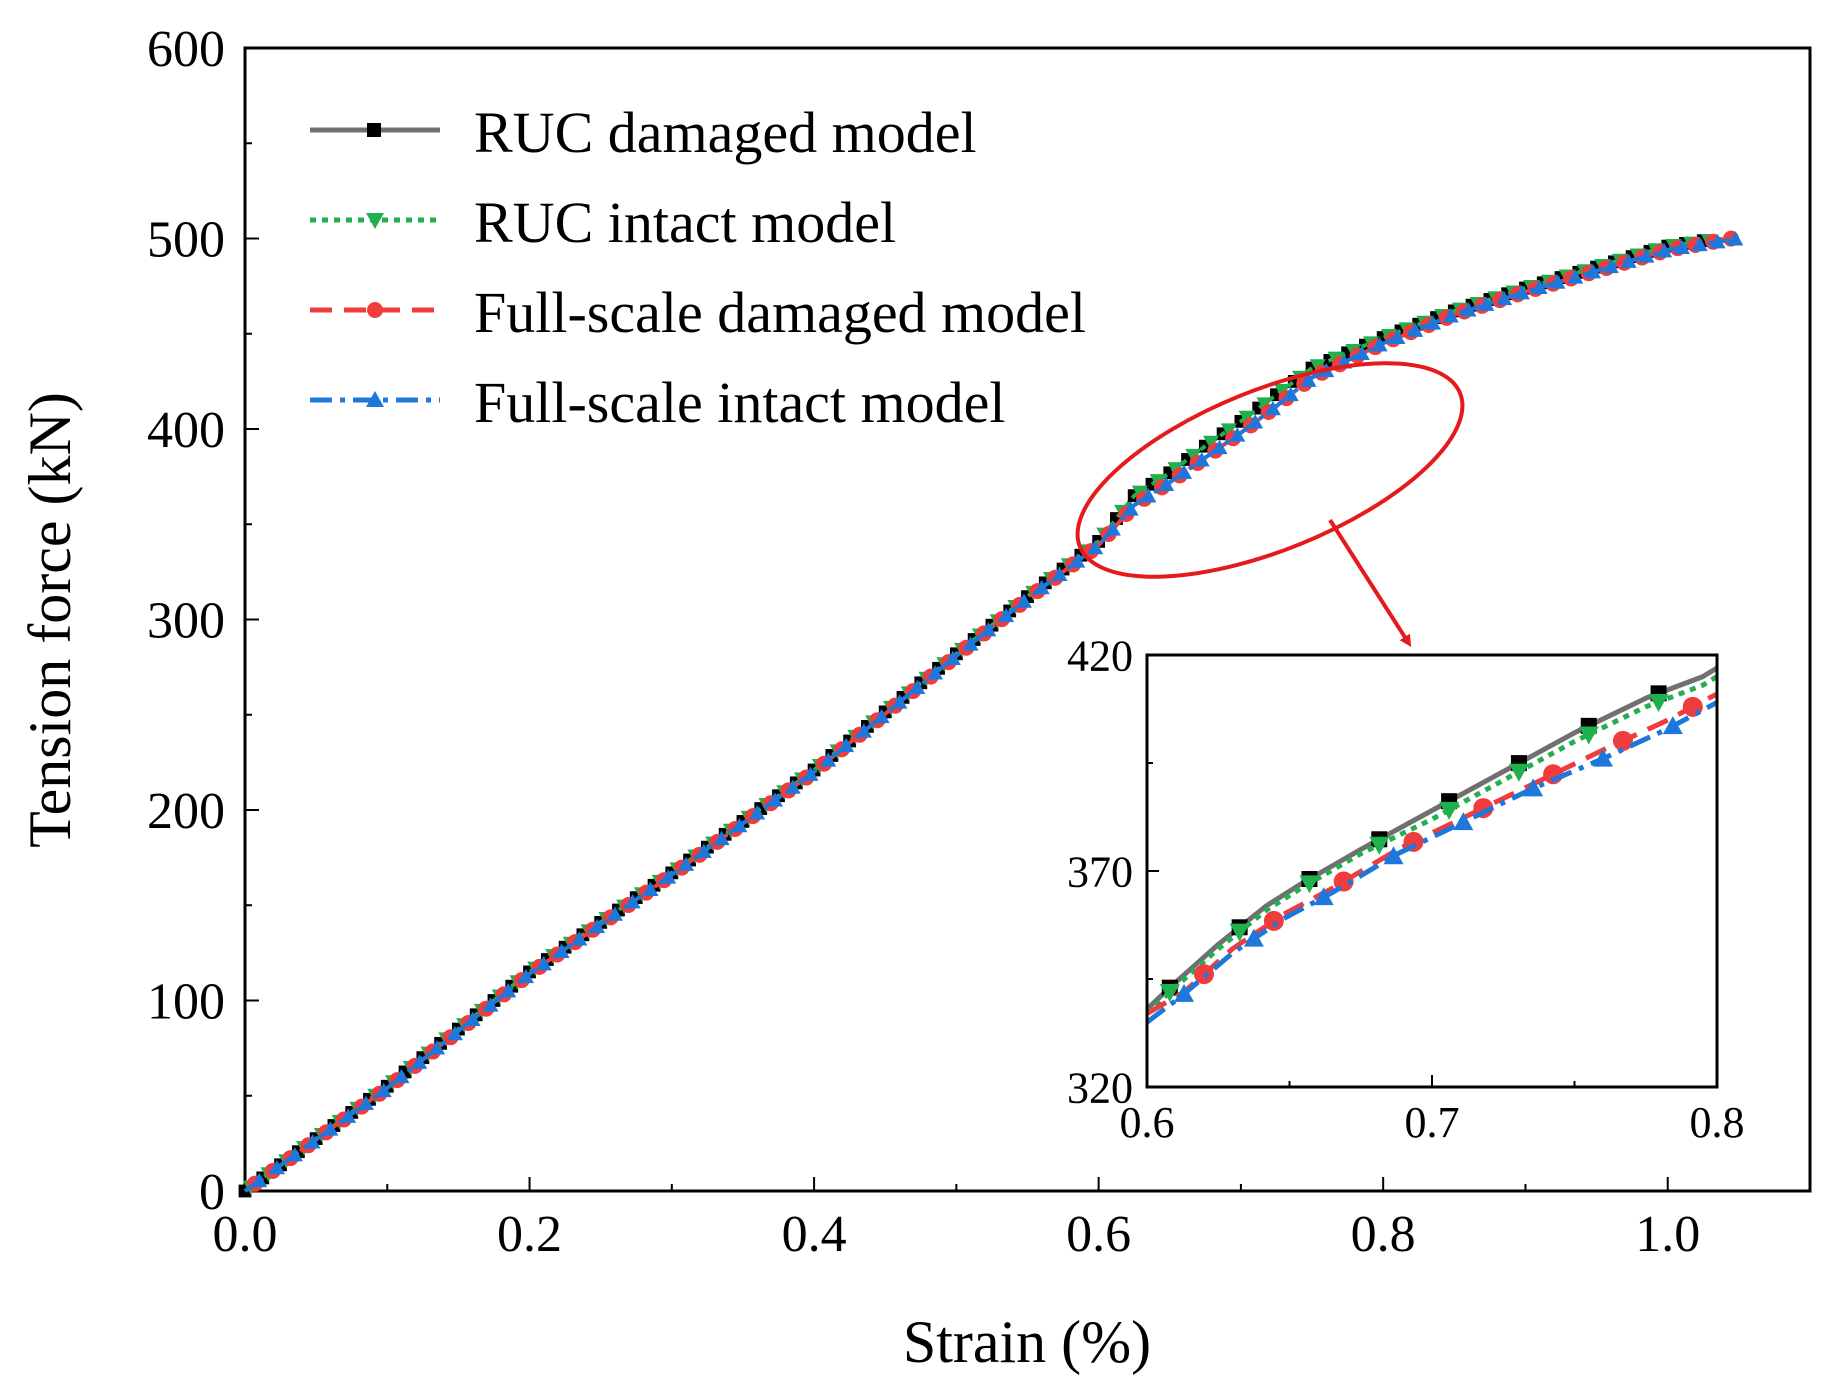 This screenshot has width=1830, height=1377. I want to click on series-line-ruc-intact-model, so click(1432, 845).